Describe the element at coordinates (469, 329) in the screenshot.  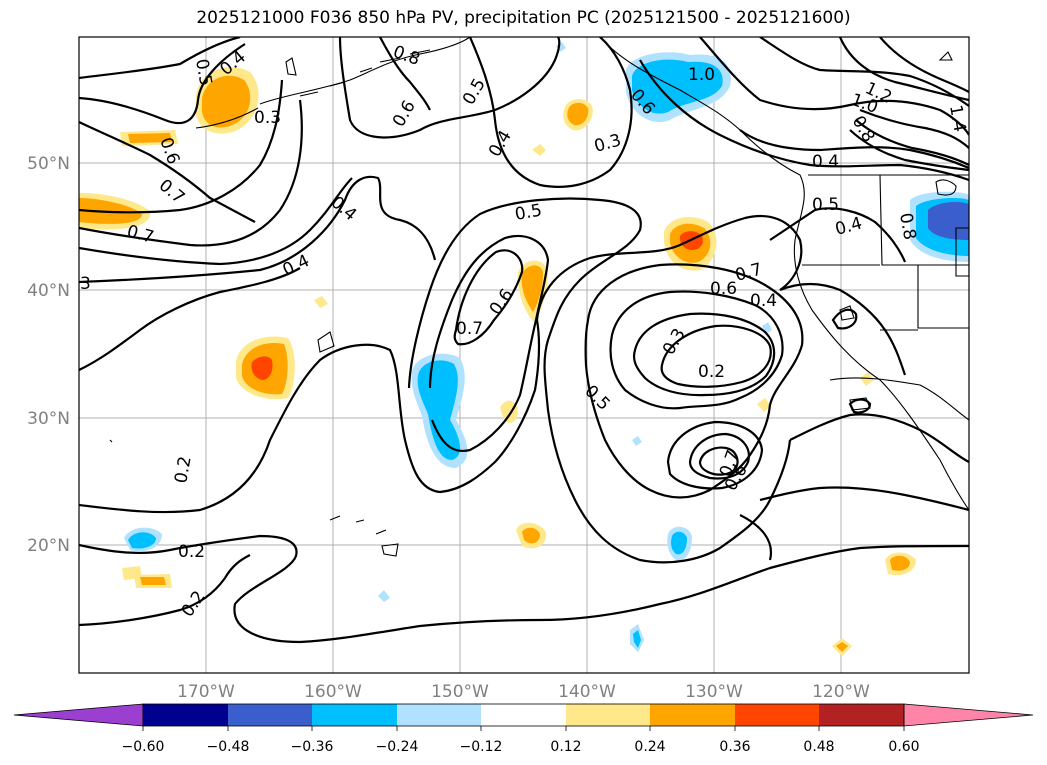
I see `contour-label: 0.7` at that location.